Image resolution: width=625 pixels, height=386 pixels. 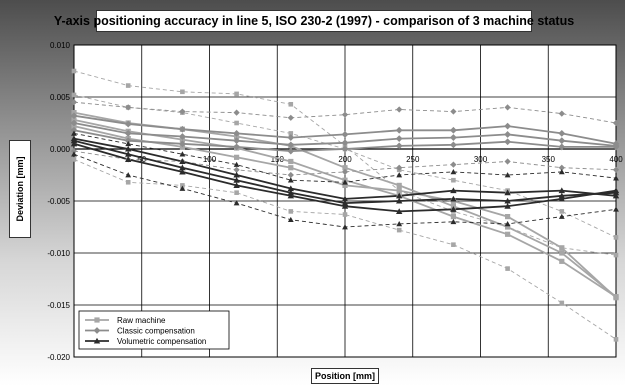 What do you see at coordinates (345, 376) in the screenshot?
I see `x-axis-label: Position [mm]` at bounding box center [345, 376].